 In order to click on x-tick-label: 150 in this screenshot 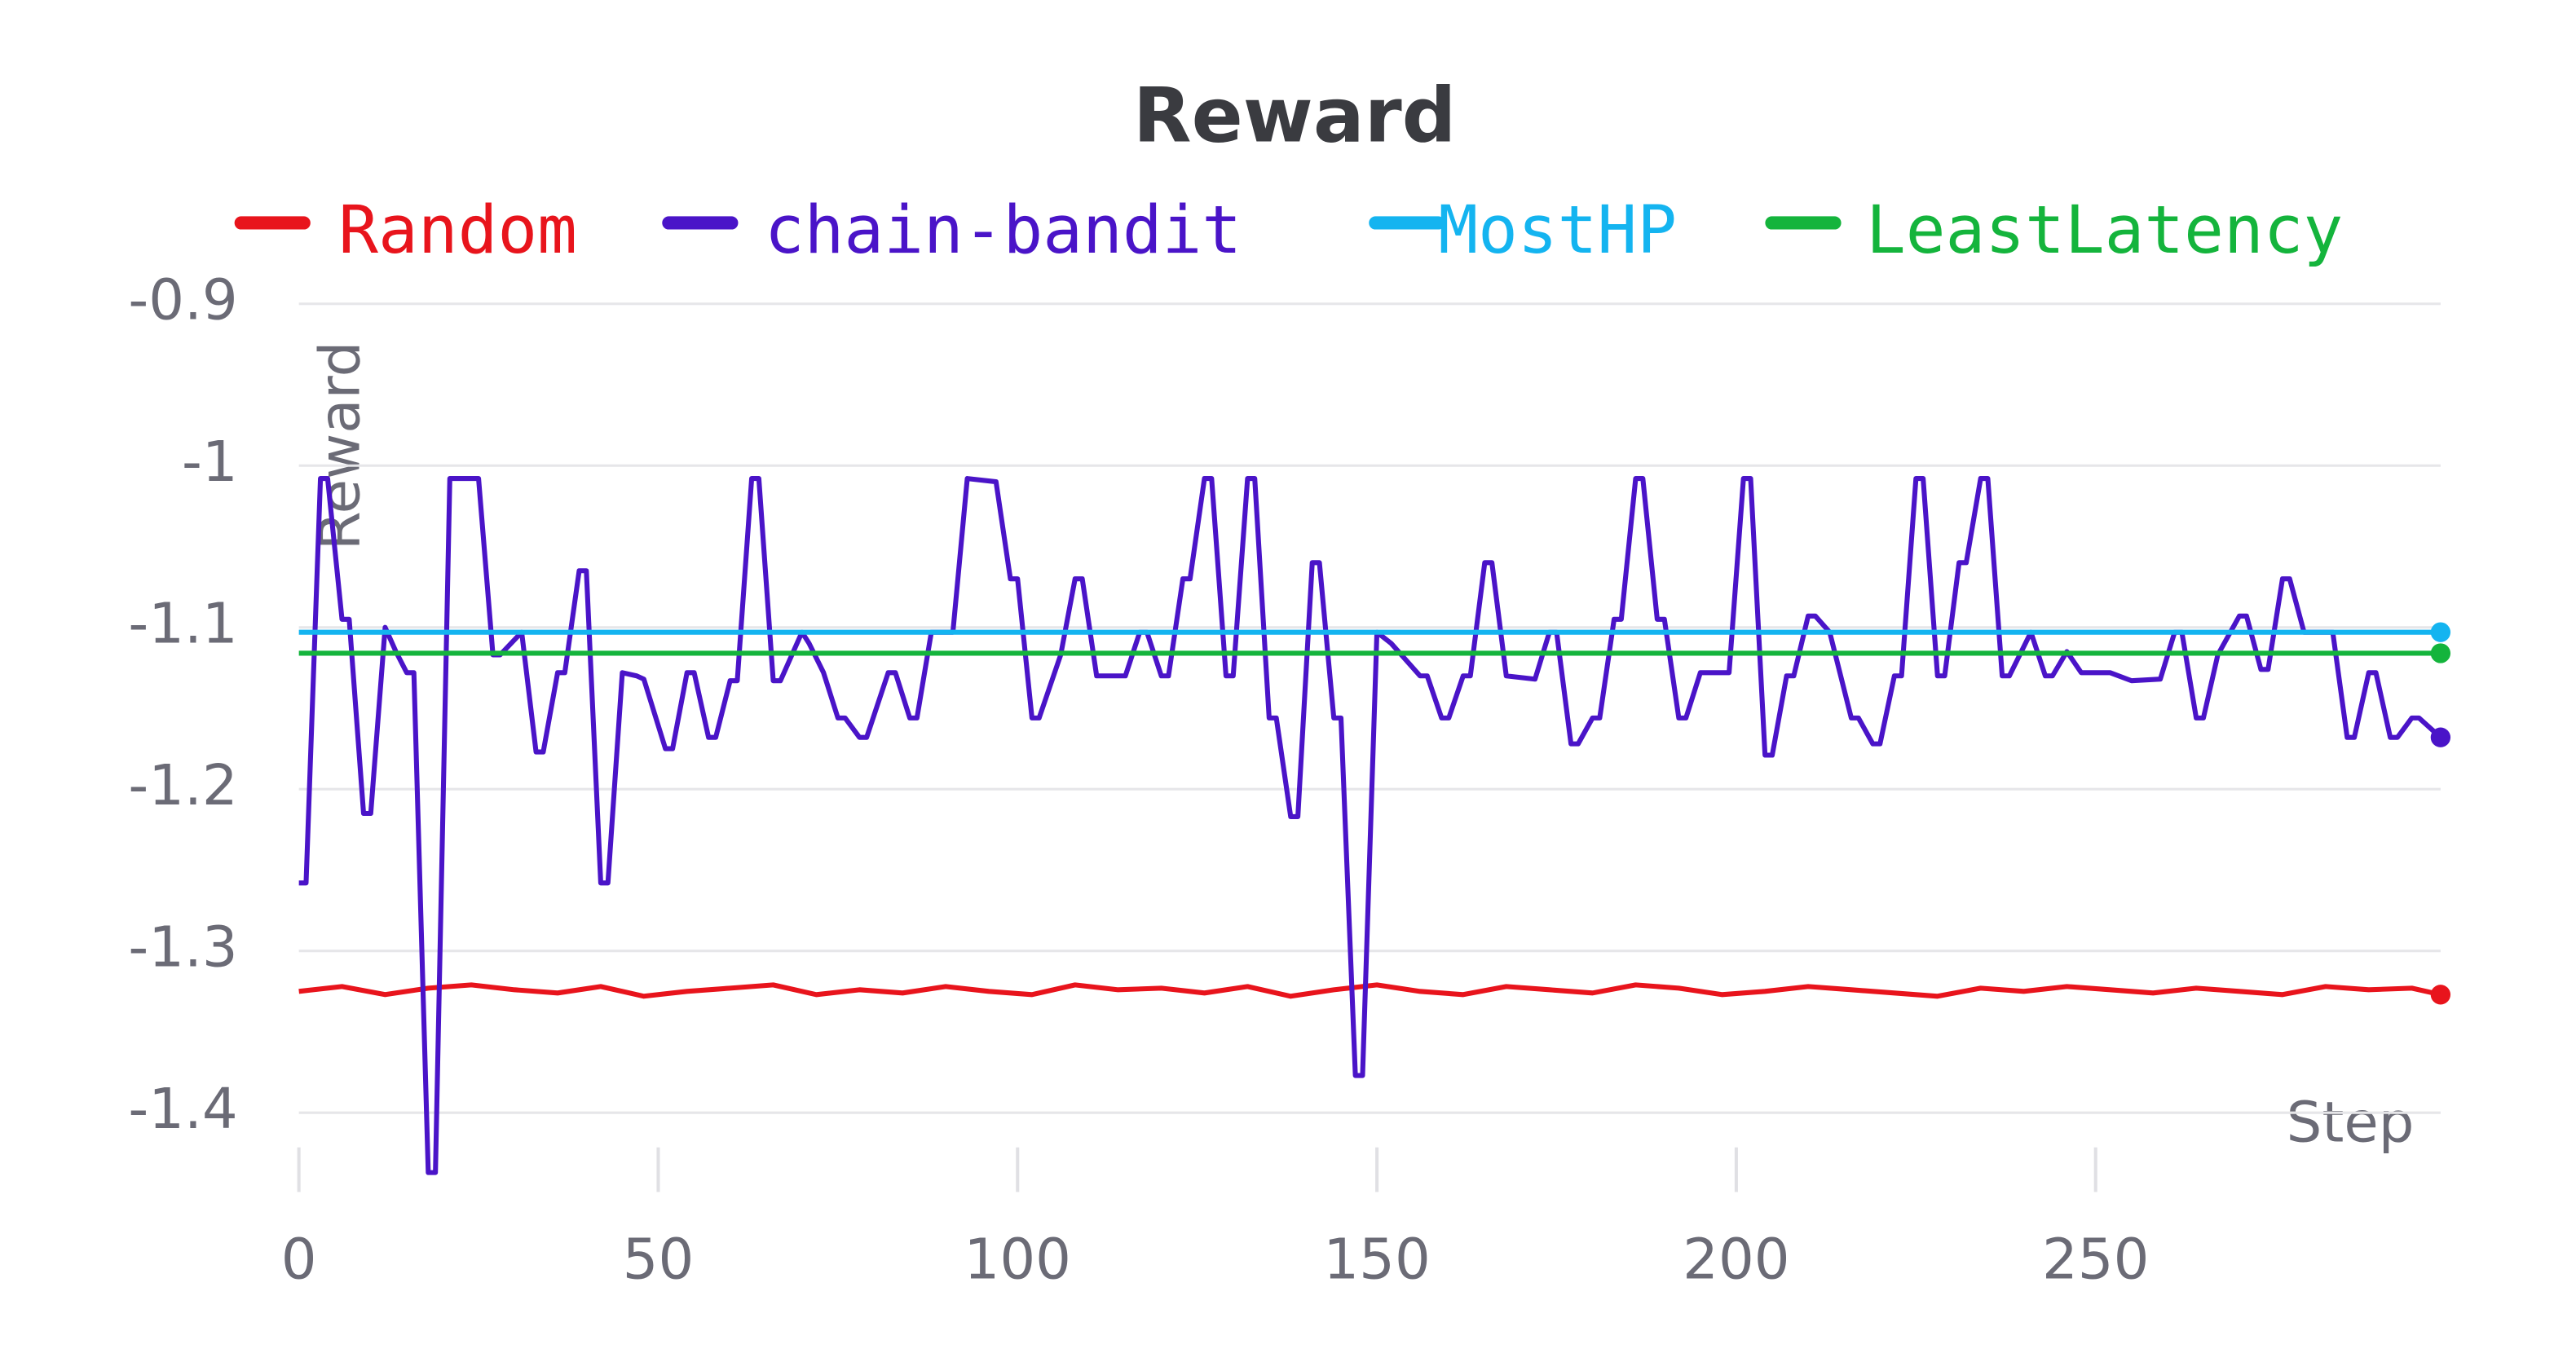, I will do `click(1376, 1260)`.